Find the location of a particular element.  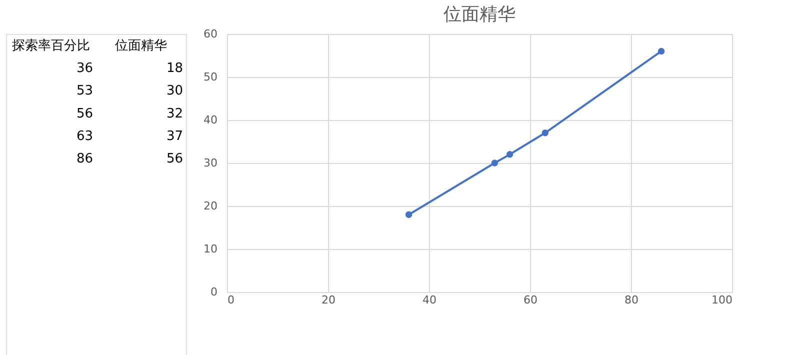

y-tick-label: 40 is located at coordinates (211, 120).